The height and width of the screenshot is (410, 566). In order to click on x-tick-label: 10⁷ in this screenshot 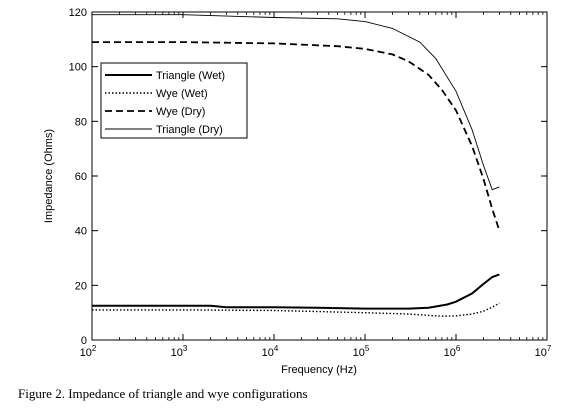, I will do `click(543, 351)`.